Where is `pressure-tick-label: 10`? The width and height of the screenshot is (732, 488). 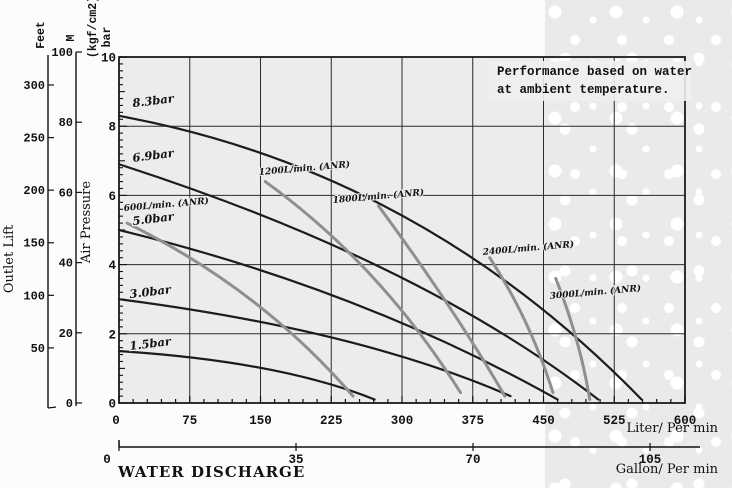 pressure-tick-label: 10 is located at coordinates (108, 59).